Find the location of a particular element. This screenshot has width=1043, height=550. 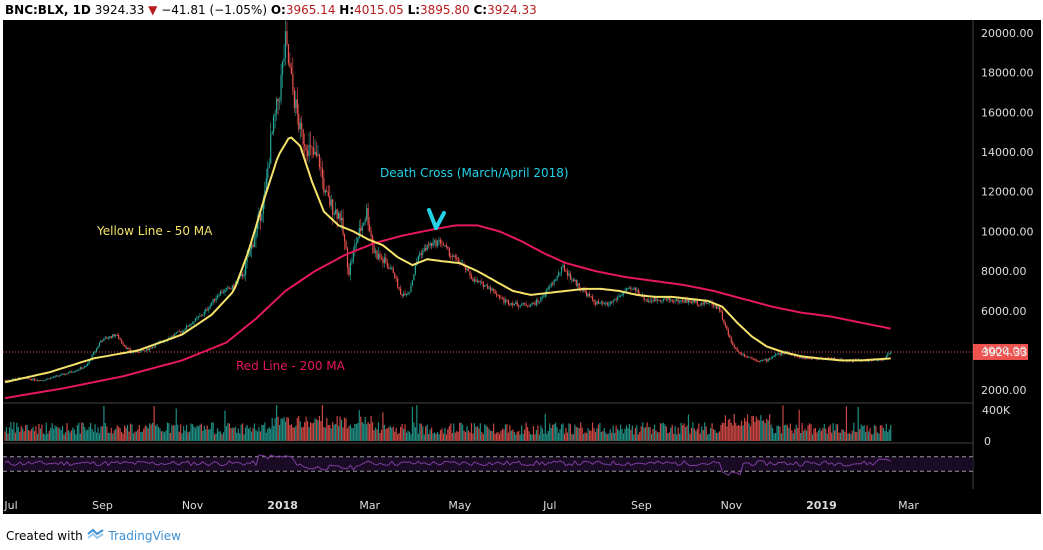

low-value: 3895.80 is located at coordinates (445, 10).